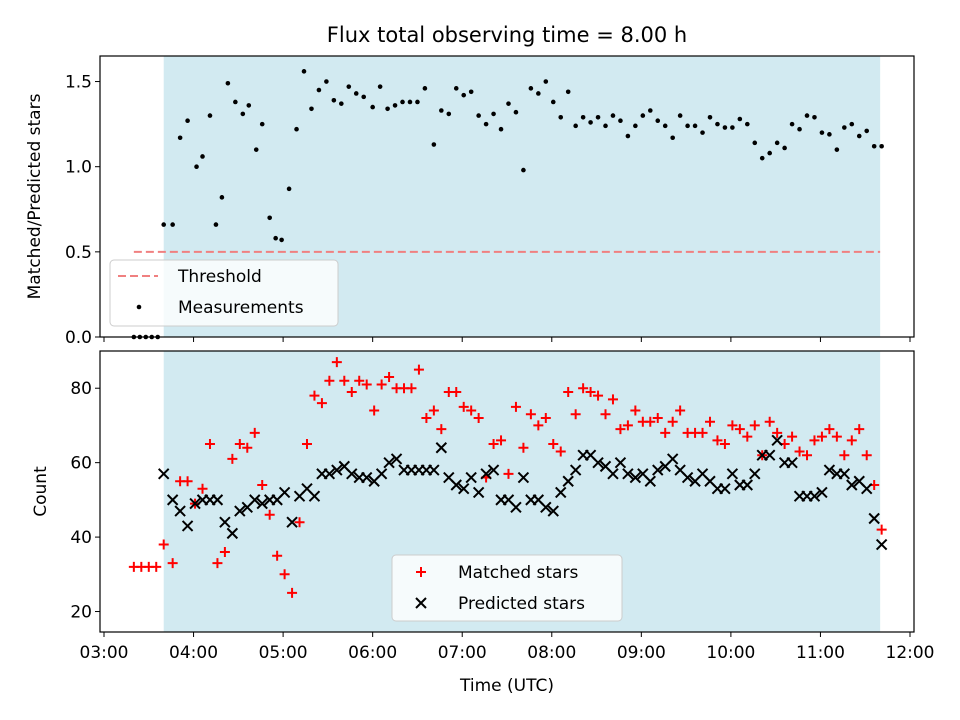 Image resolution: width=960 pixels, height=720 pixels. Describe the element at coordinates (104, 653) in the screenshot. I see `x-tick-label: 03:00` at that location.